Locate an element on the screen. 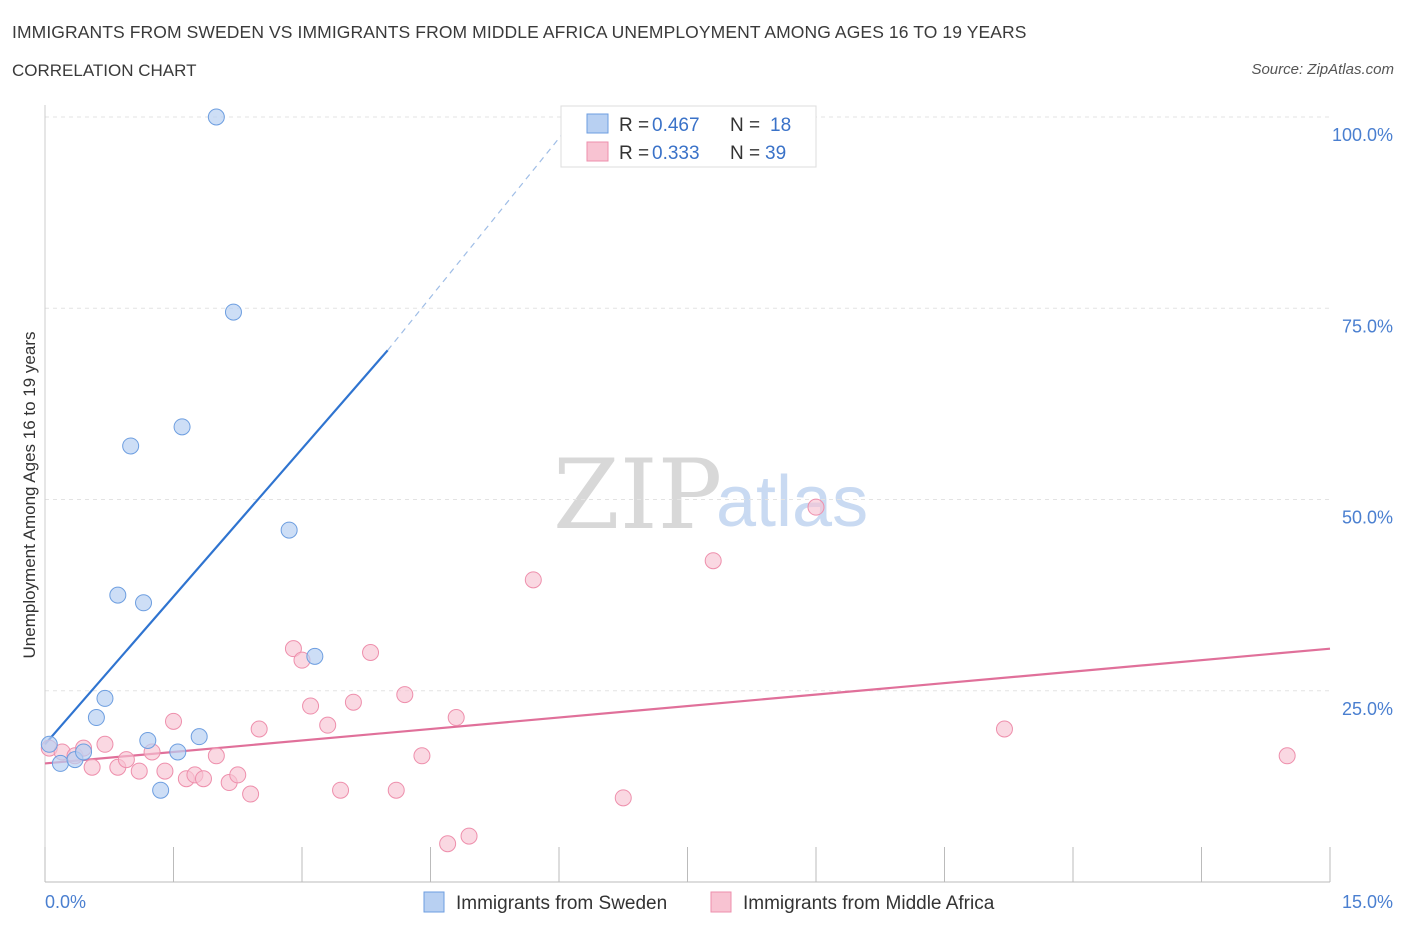 This screenshot has height=930, width=1406. legend-r-label-africa: R = is located at coordinates (634, 153).